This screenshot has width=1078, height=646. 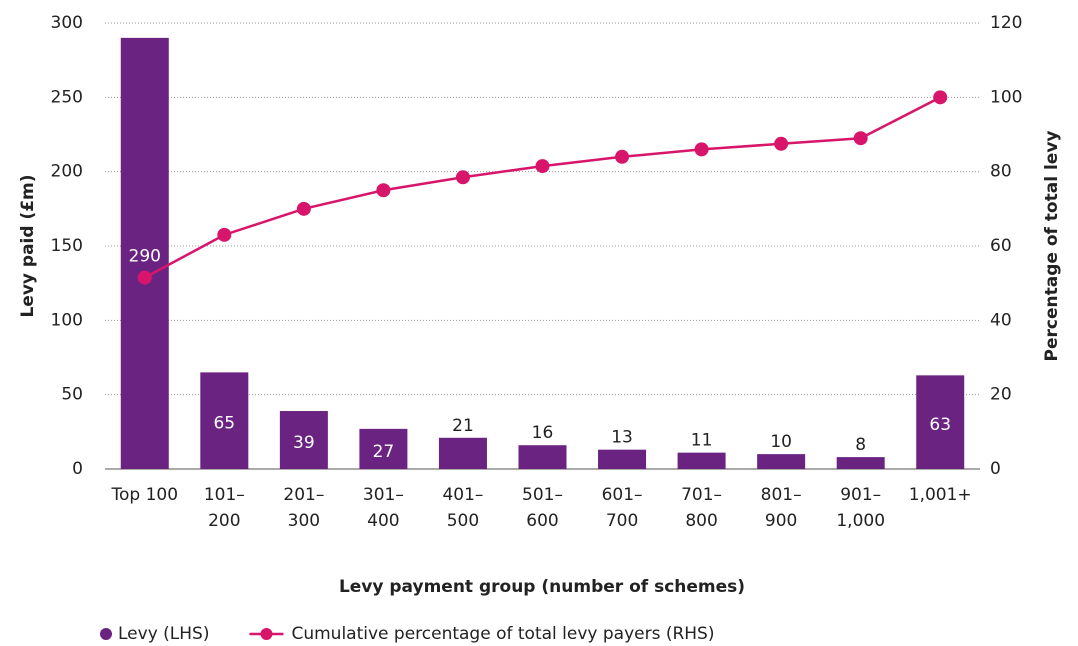 I want to click on x-tick-label: 1,000, so click(x=860, y=521).